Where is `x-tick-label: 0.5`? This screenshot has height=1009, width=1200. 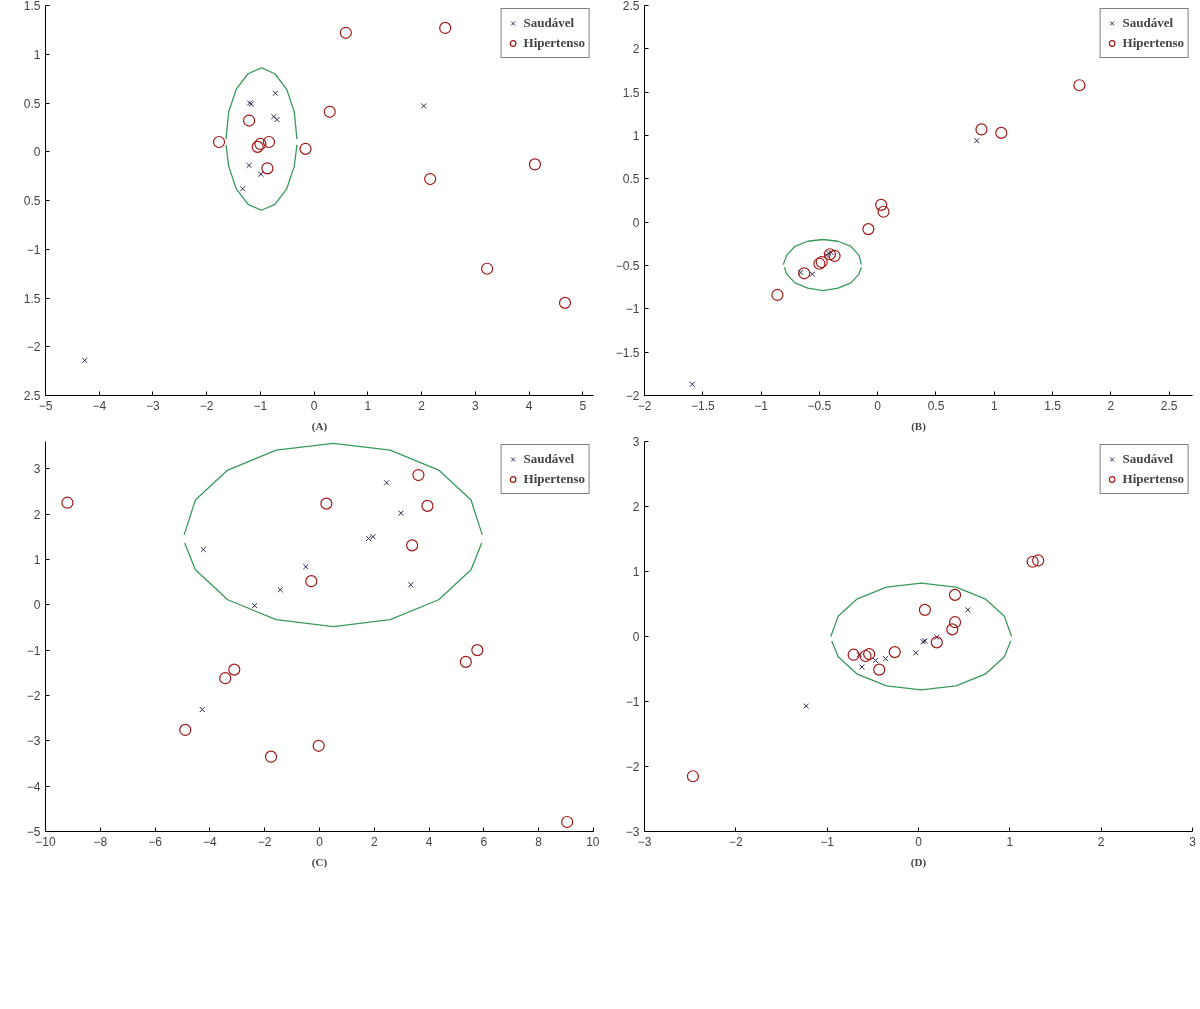
x-tick-label: 0.5 is located at coordinates (936, 405).